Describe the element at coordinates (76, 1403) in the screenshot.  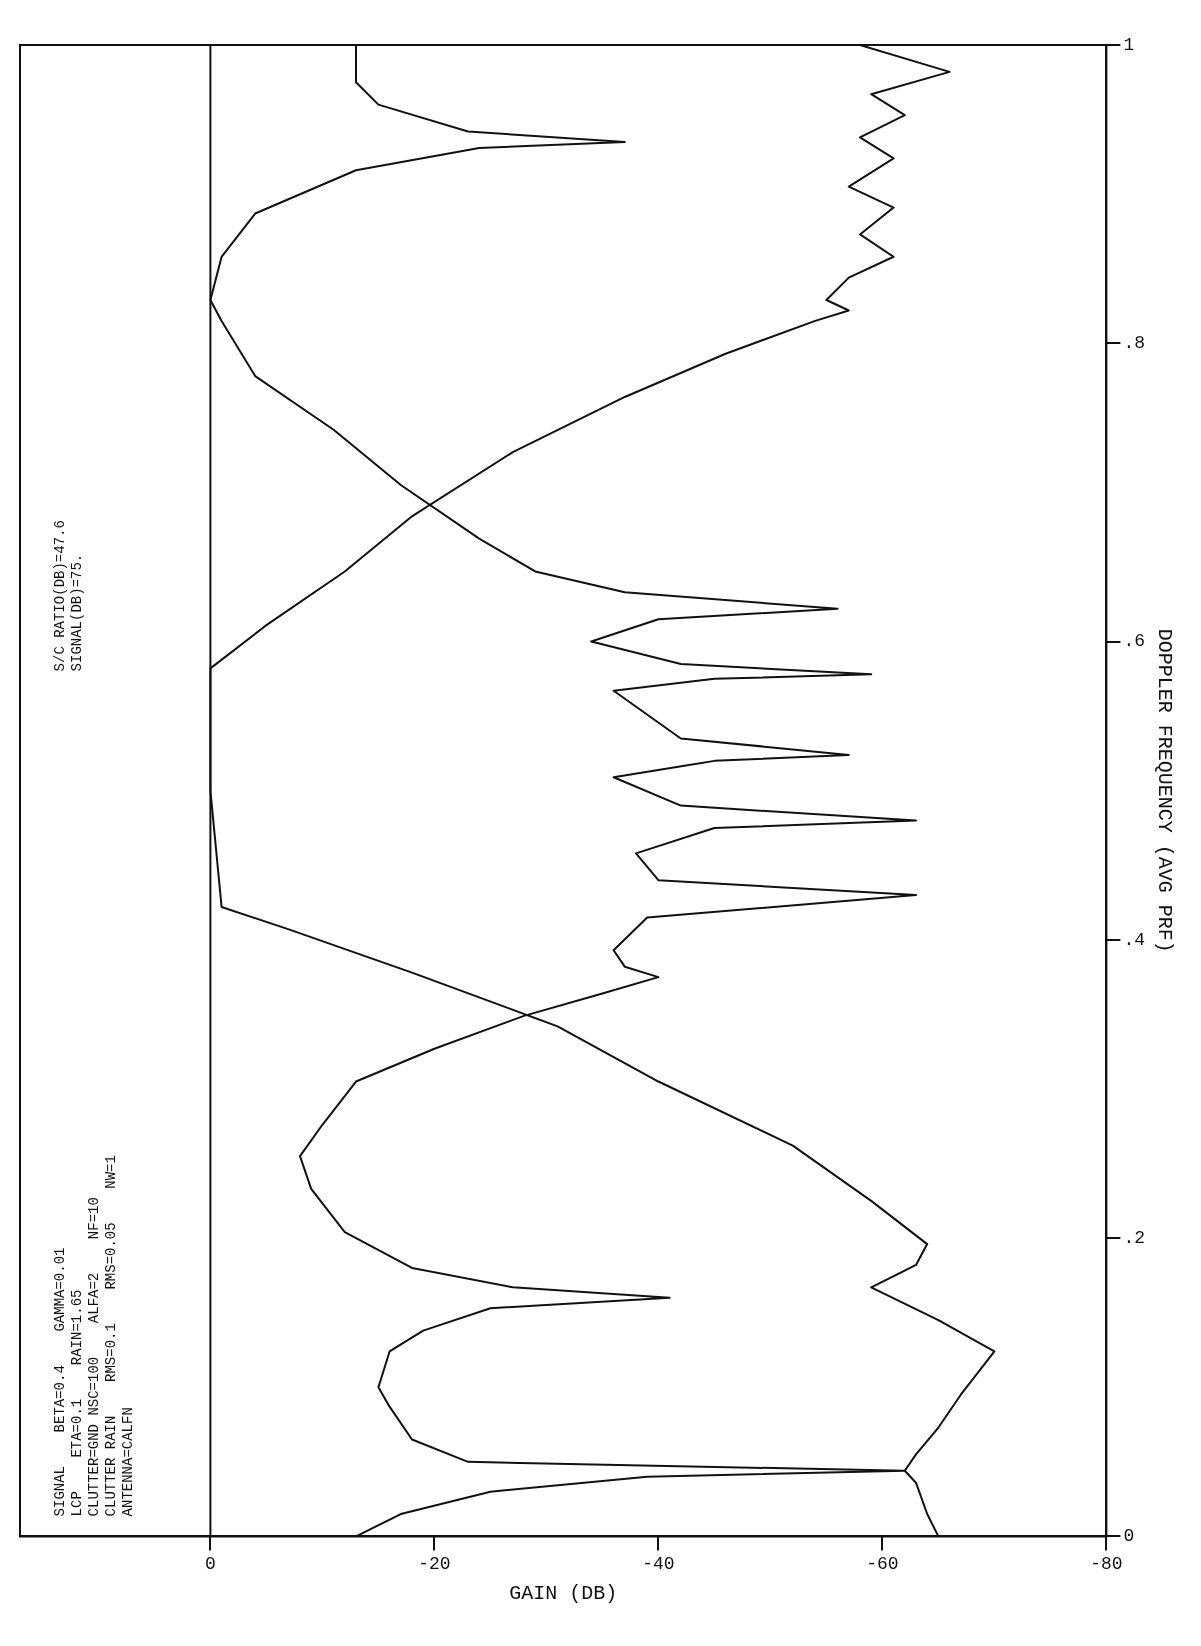
I see `annotation: LCP ETA=0.1 RAIN=1.65` at that location.